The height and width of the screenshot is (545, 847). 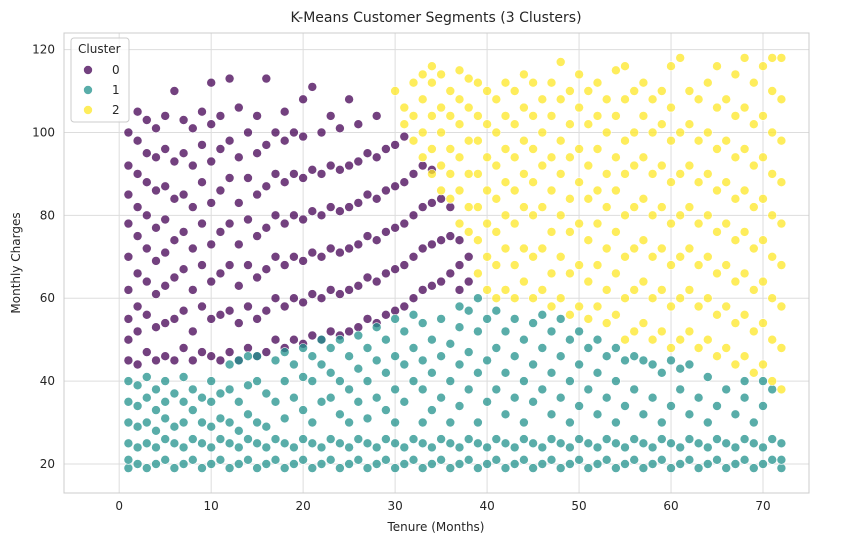 I want to click on y-tick-label: 100, so click(x=43, y=132).